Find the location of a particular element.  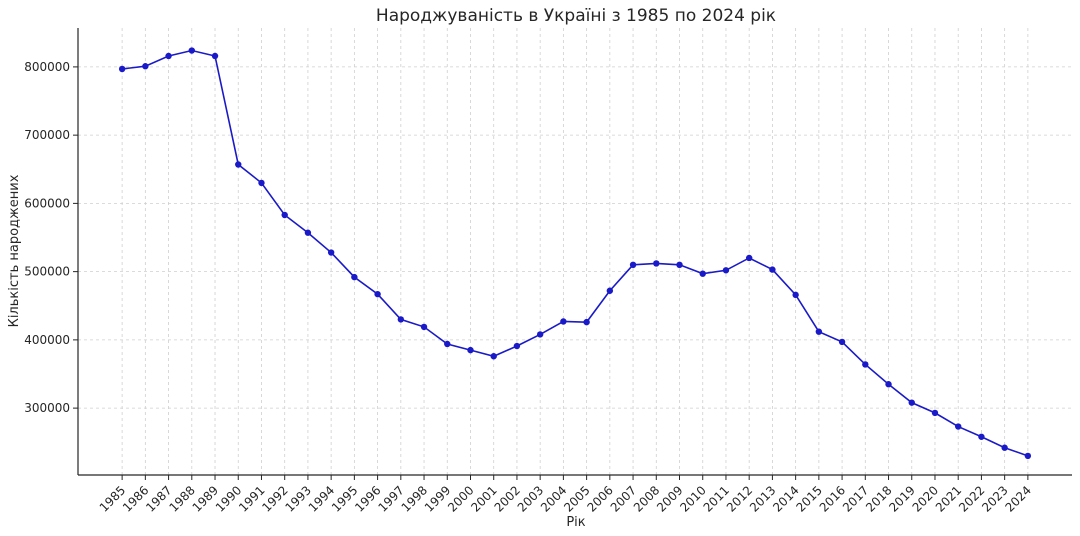

y-tick-label: 700000 is located at coordinates (47, 135).